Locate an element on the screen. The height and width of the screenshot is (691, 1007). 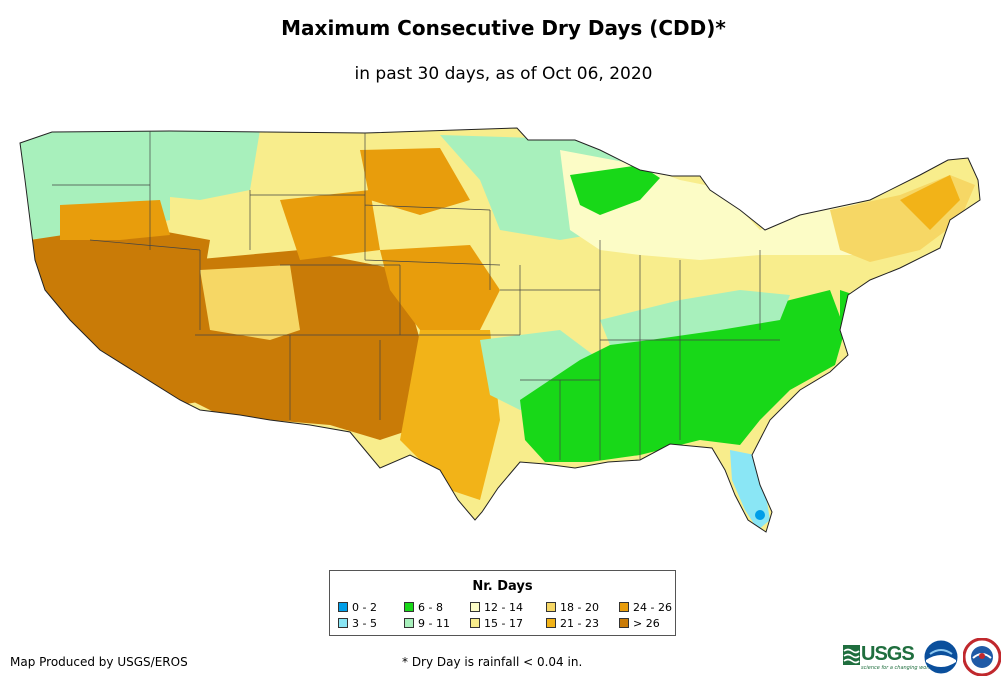
wyoming-dry-region is located at coordinates (330, 225).